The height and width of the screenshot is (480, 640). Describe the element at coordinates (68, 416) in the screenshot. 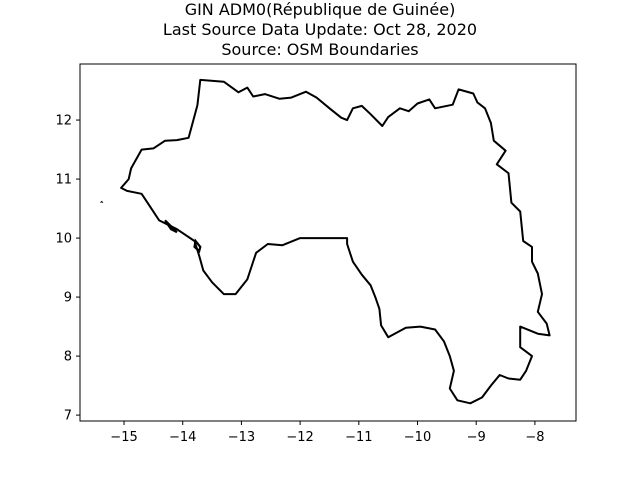

I see `y-tick-label: 7` at that location.